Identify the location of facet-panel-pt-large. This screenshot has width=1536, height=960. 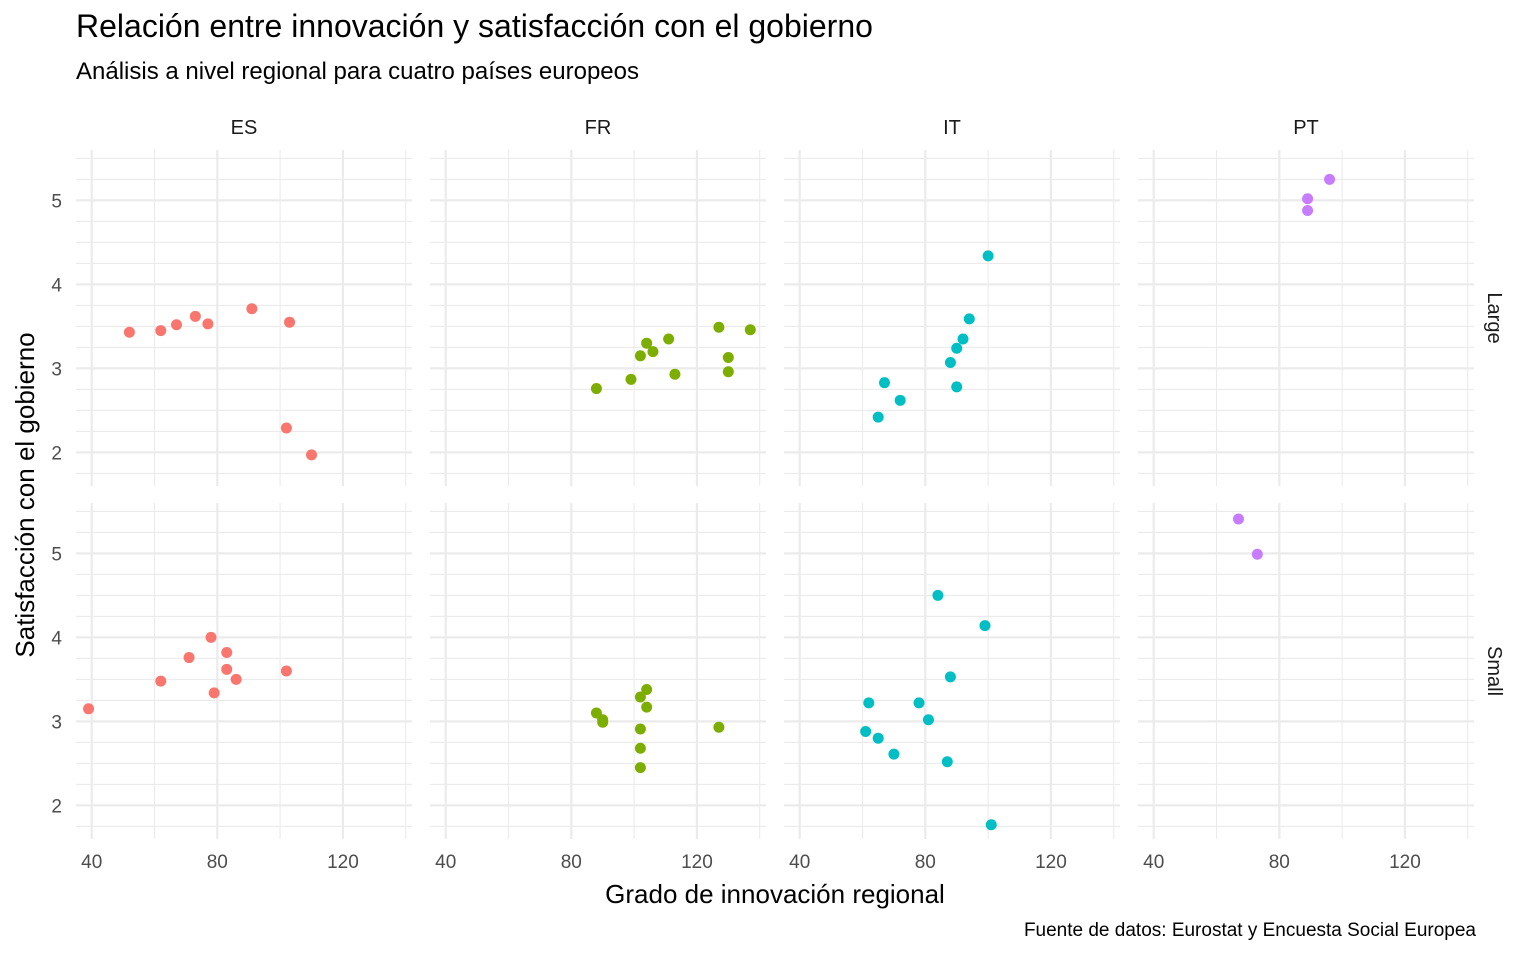
(1306, 318).